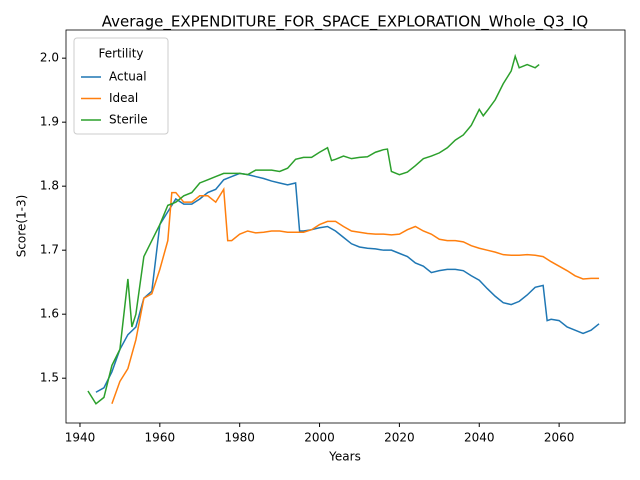 The height and width of the screenshot is (480, 640). What do you see at coordinates (399, 438) in the screenshot?
I see `x-tick-label: 2020` at bounding box center [399, 438].